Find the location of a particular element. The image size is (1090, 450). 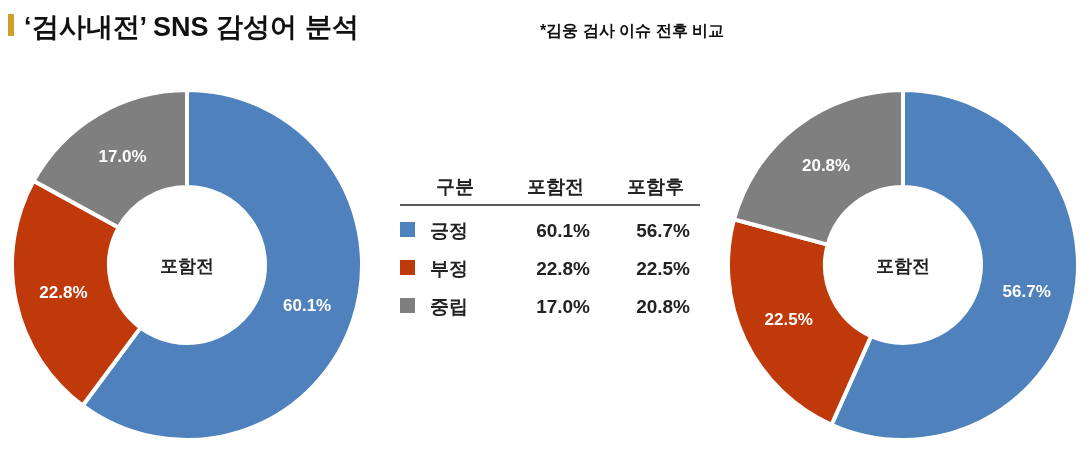

text: 60.1% is located at coordinates (563, 230).